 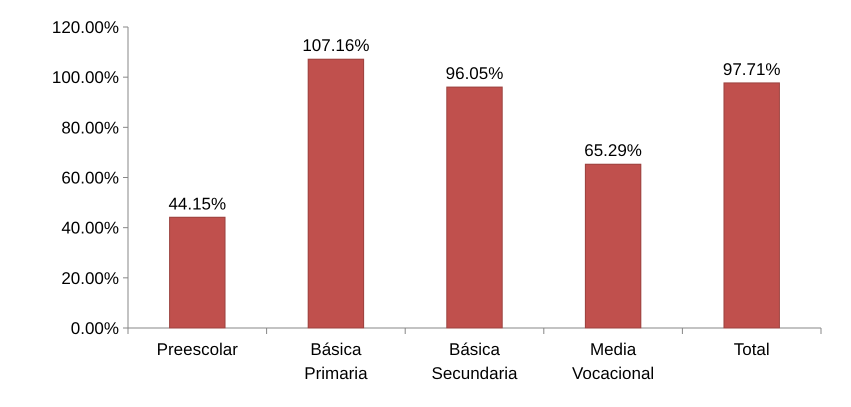 What do you see at coordinates (336, 361) in the screenshot?
I see `x-tick-label: Básica Primaria` at bounding box center [336, 361].